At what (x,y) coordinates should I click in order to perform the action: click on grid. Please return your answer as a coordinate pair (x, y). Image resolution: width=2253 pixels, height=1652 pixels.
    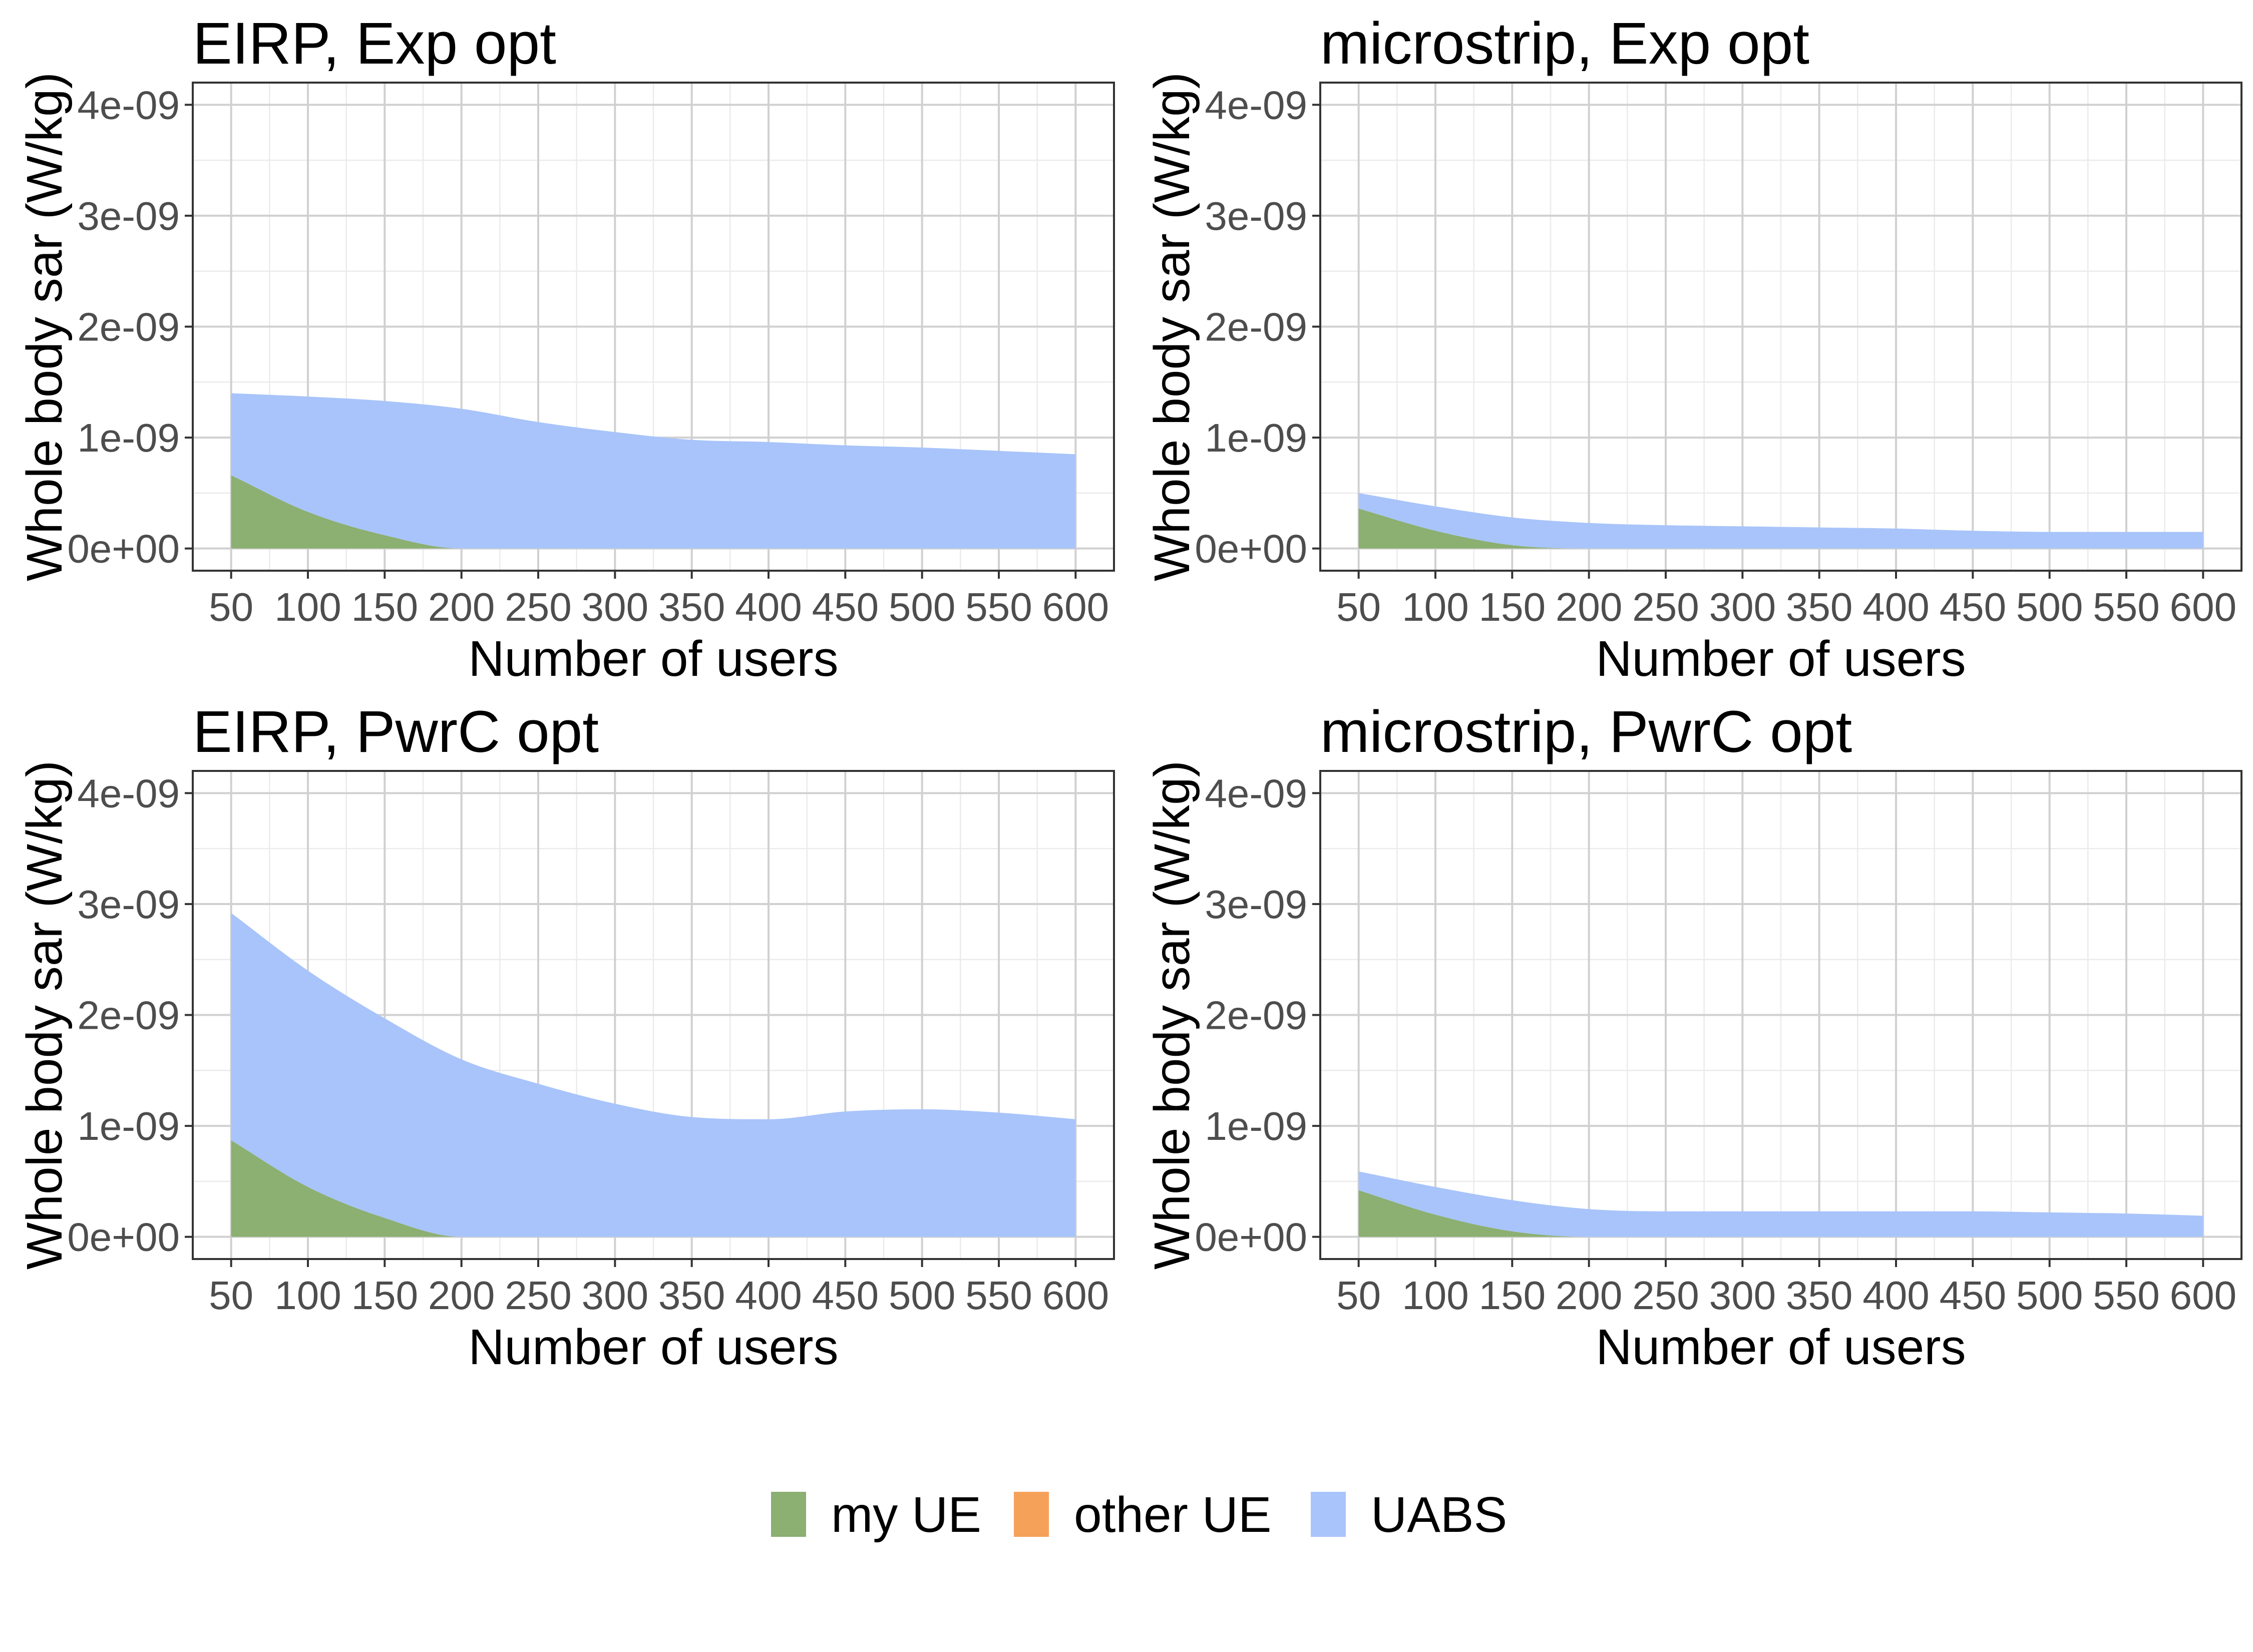
    Looking at the image, I should click on (1780, 327).